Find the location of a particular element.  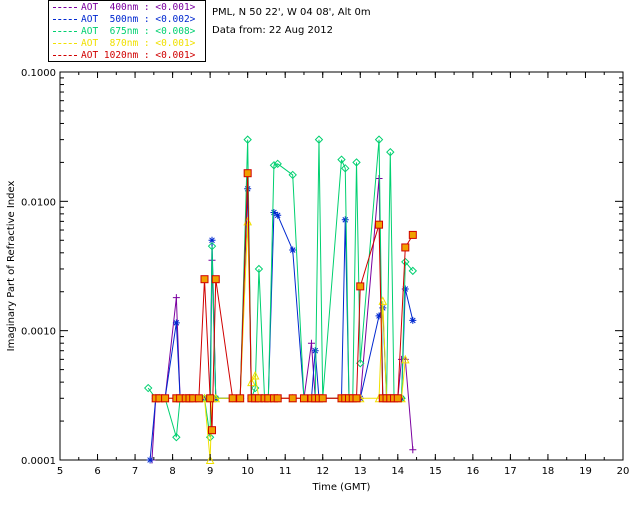

legend-item: AOT 675nm : <0.008> is located at coordinates (124, 32).